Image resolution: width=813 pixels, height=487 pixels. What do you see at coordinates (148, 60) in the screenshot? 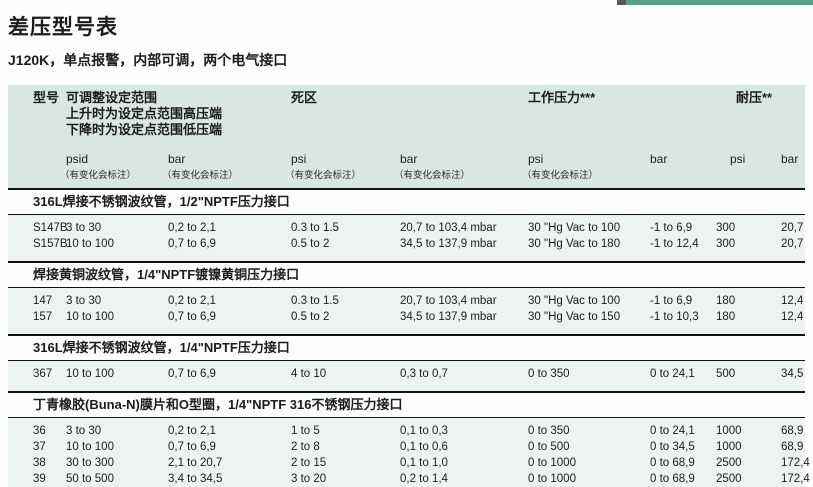
I see `page-subtitle: J120K，单点报警，内部可调，两个电气接口` at bounding box center [148, 60].